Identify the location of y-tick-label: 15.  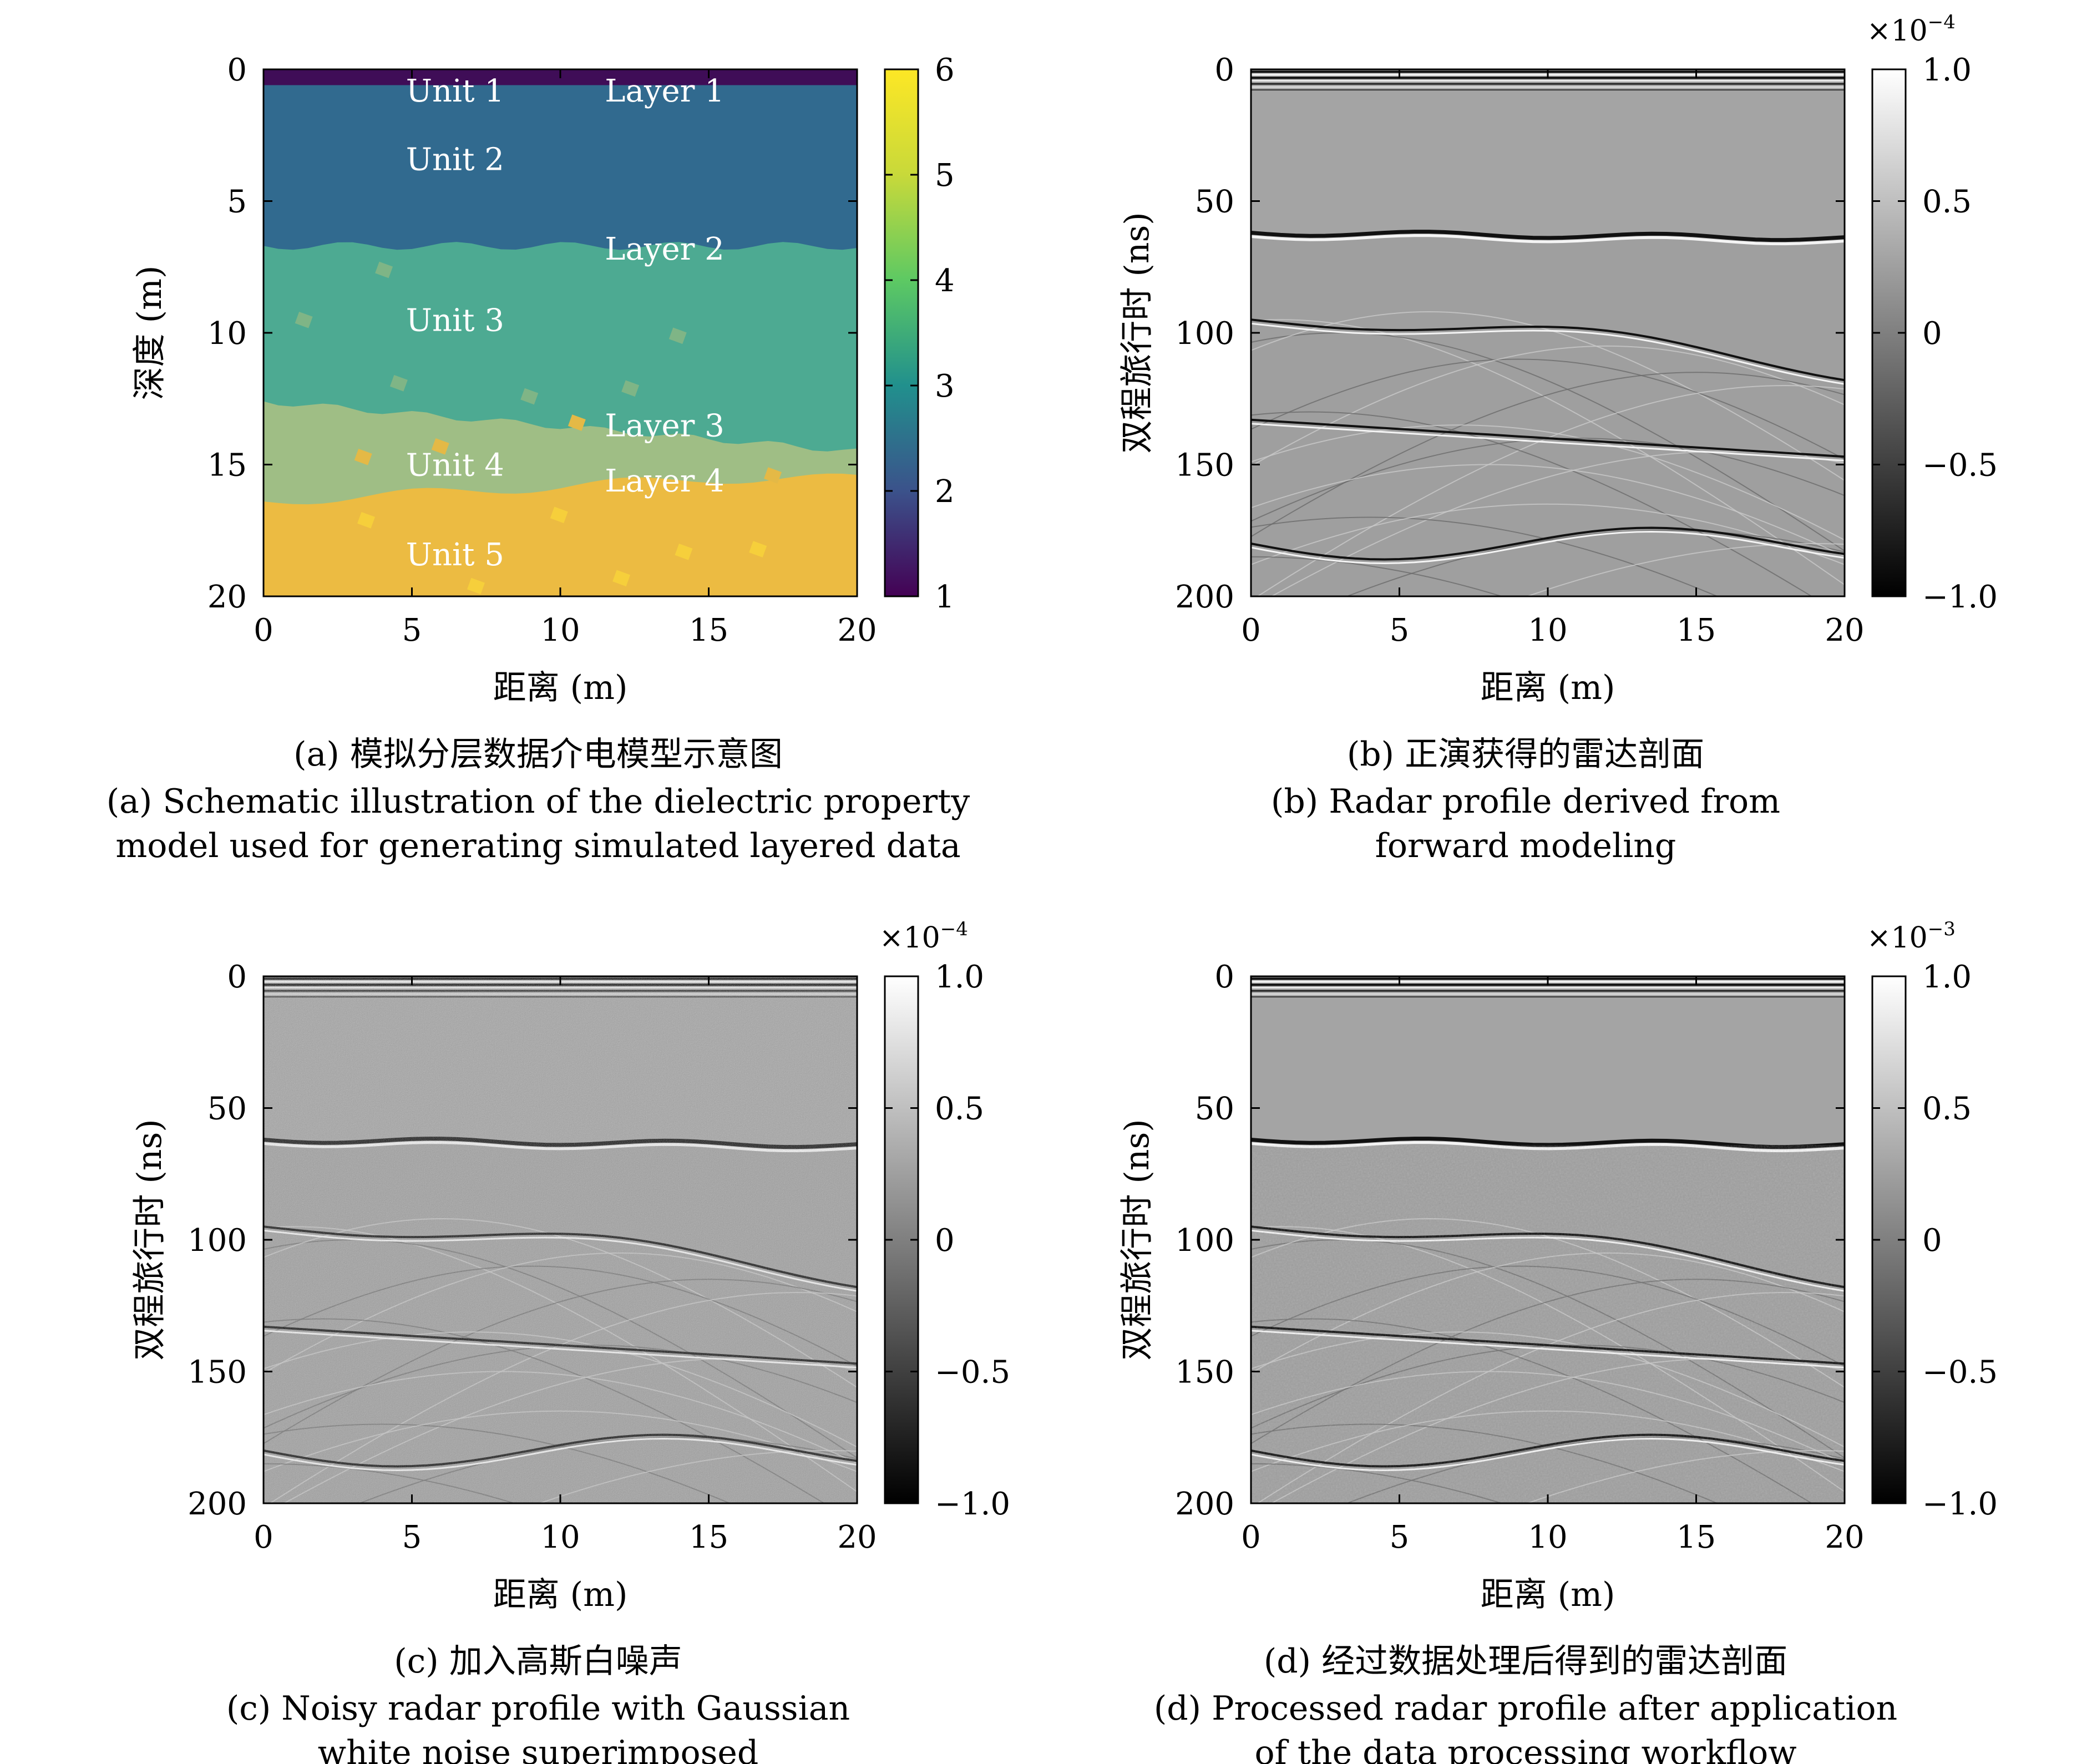
(227, 466).